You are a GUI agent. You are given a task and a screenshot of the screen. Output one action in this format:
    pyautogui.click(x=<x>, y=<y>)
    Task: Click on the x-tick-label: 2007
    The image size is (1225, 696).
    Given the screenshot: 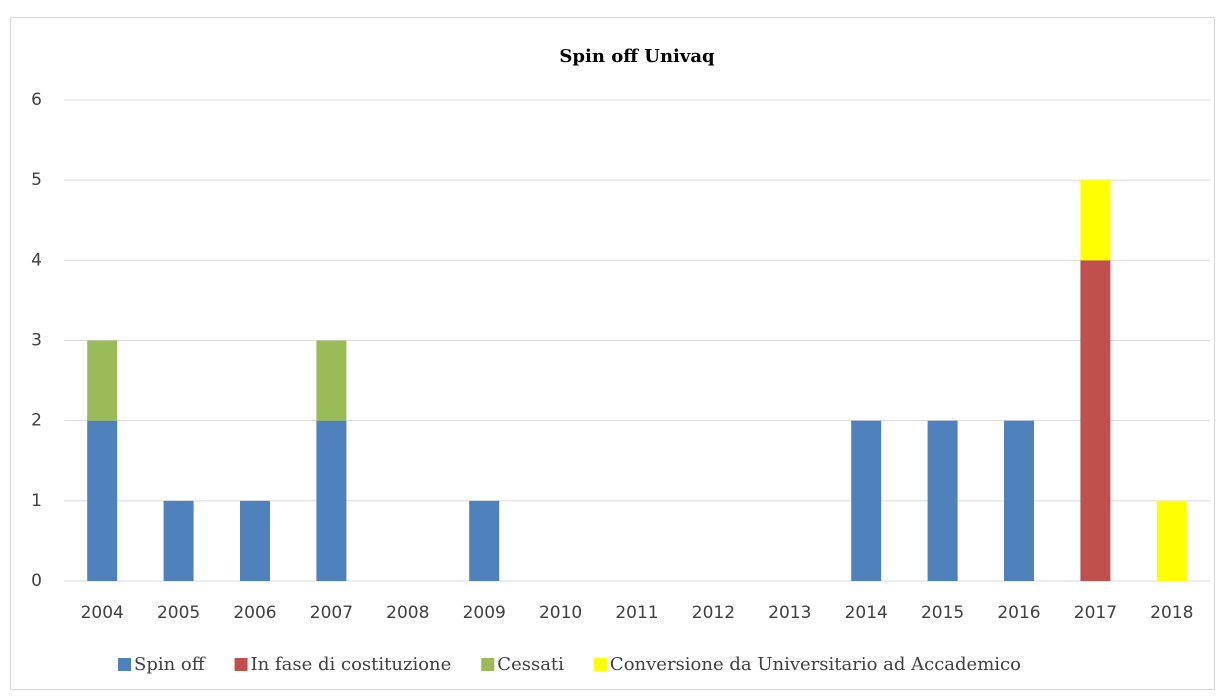 What is the action you would take?
    pyautogui.click(x=331, y=613)
    